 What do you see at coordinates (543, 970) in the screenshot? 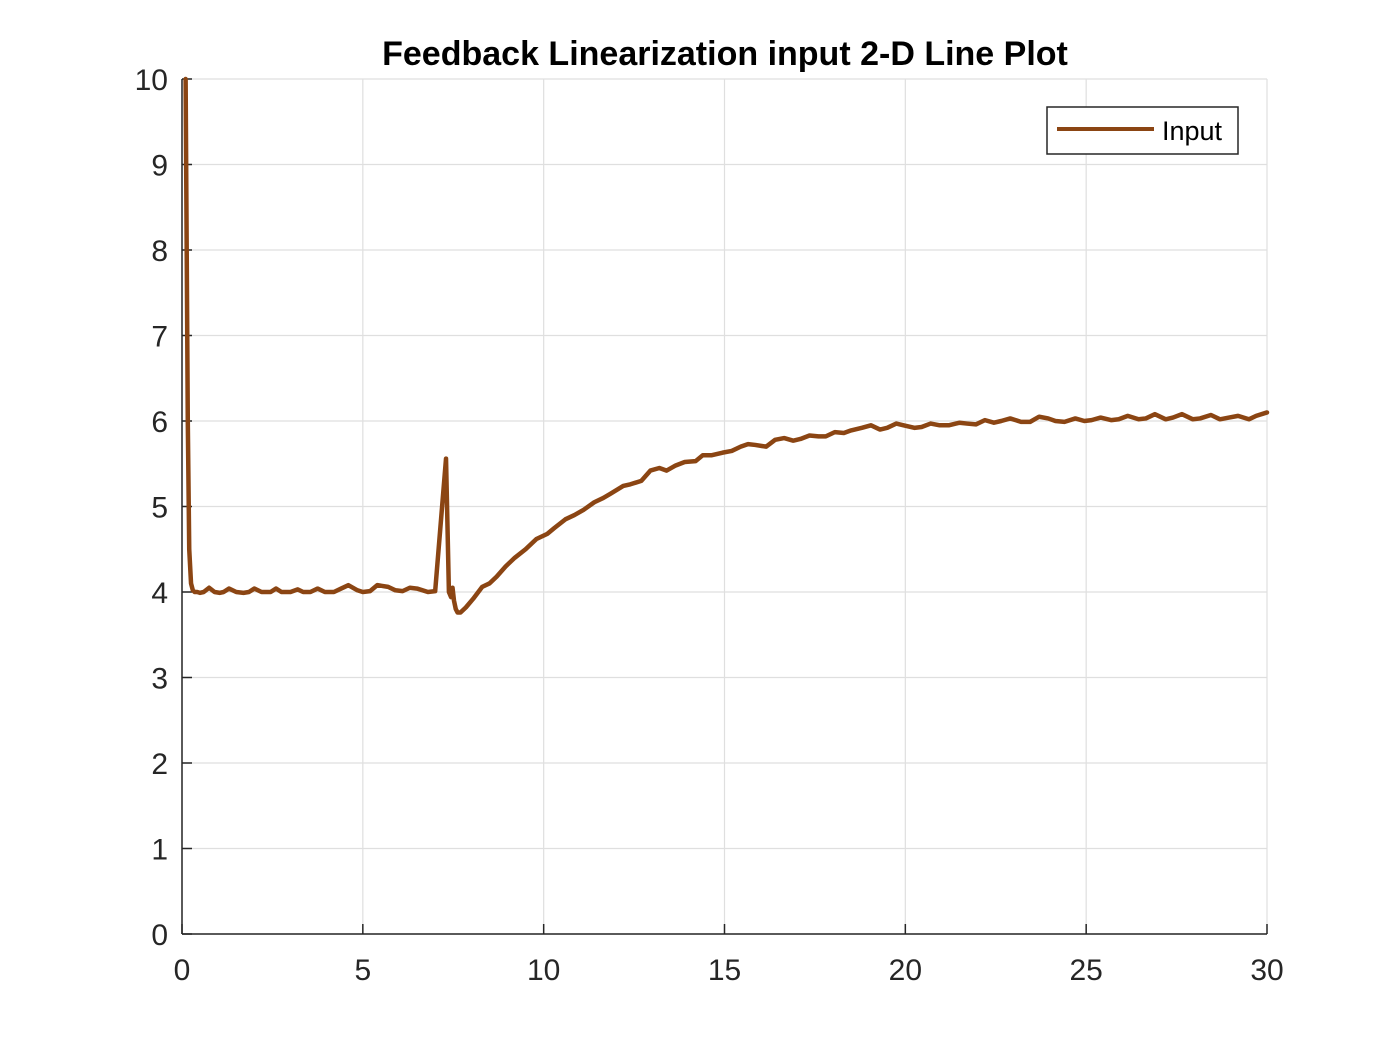
I see `x-tick-label: 10` at bounding box center [543, 970].